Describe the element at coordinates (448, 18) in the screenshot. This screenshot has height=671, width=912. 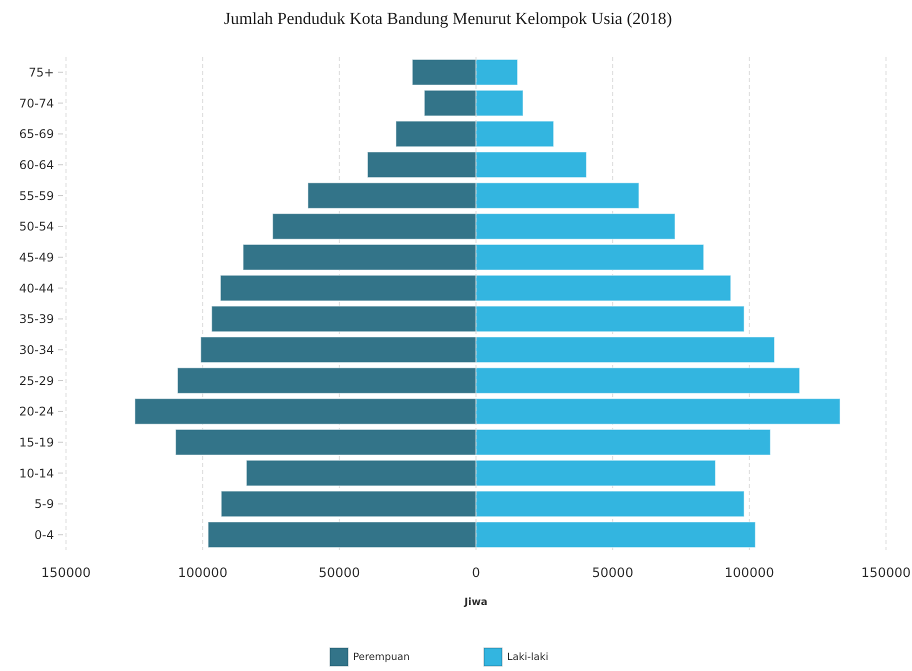
I see `chart-title: Jumlah Penduduk Kota Bandung Menurut Kelompok Usia (2018)` at that location.